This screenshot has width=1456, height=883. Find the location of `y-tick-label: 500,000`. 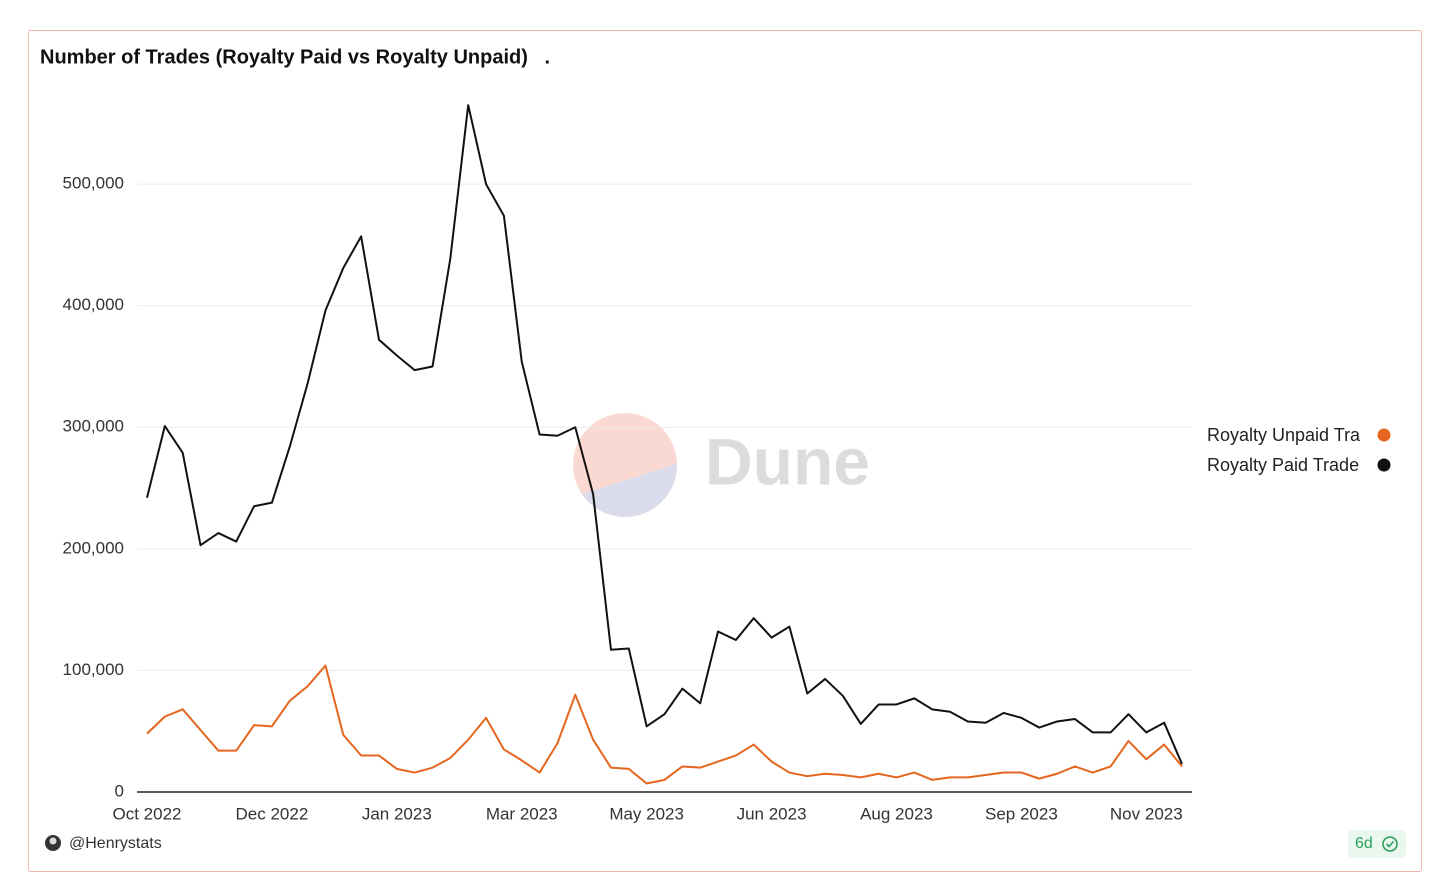

y-tick-label: 500,000 is located at coordinates (93, 183).